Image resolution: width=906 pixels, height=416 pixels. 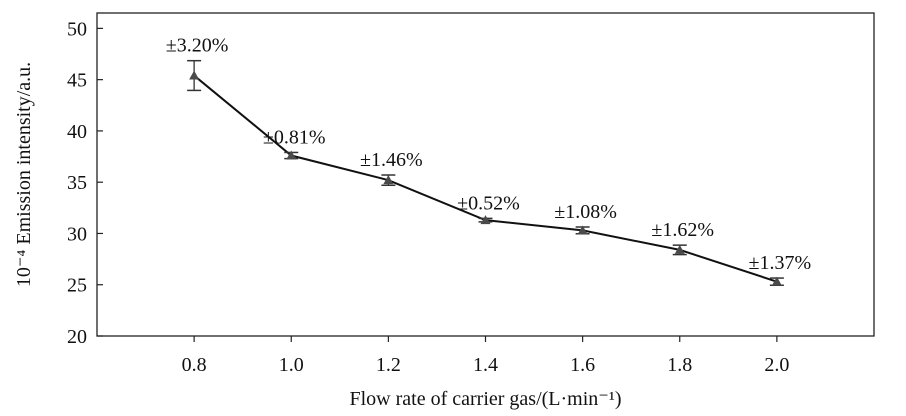 What do you see at coordinates (194, 365) in the screenshot?
I see `x-tick-label: 0.8` at bounding box center [194, 365].